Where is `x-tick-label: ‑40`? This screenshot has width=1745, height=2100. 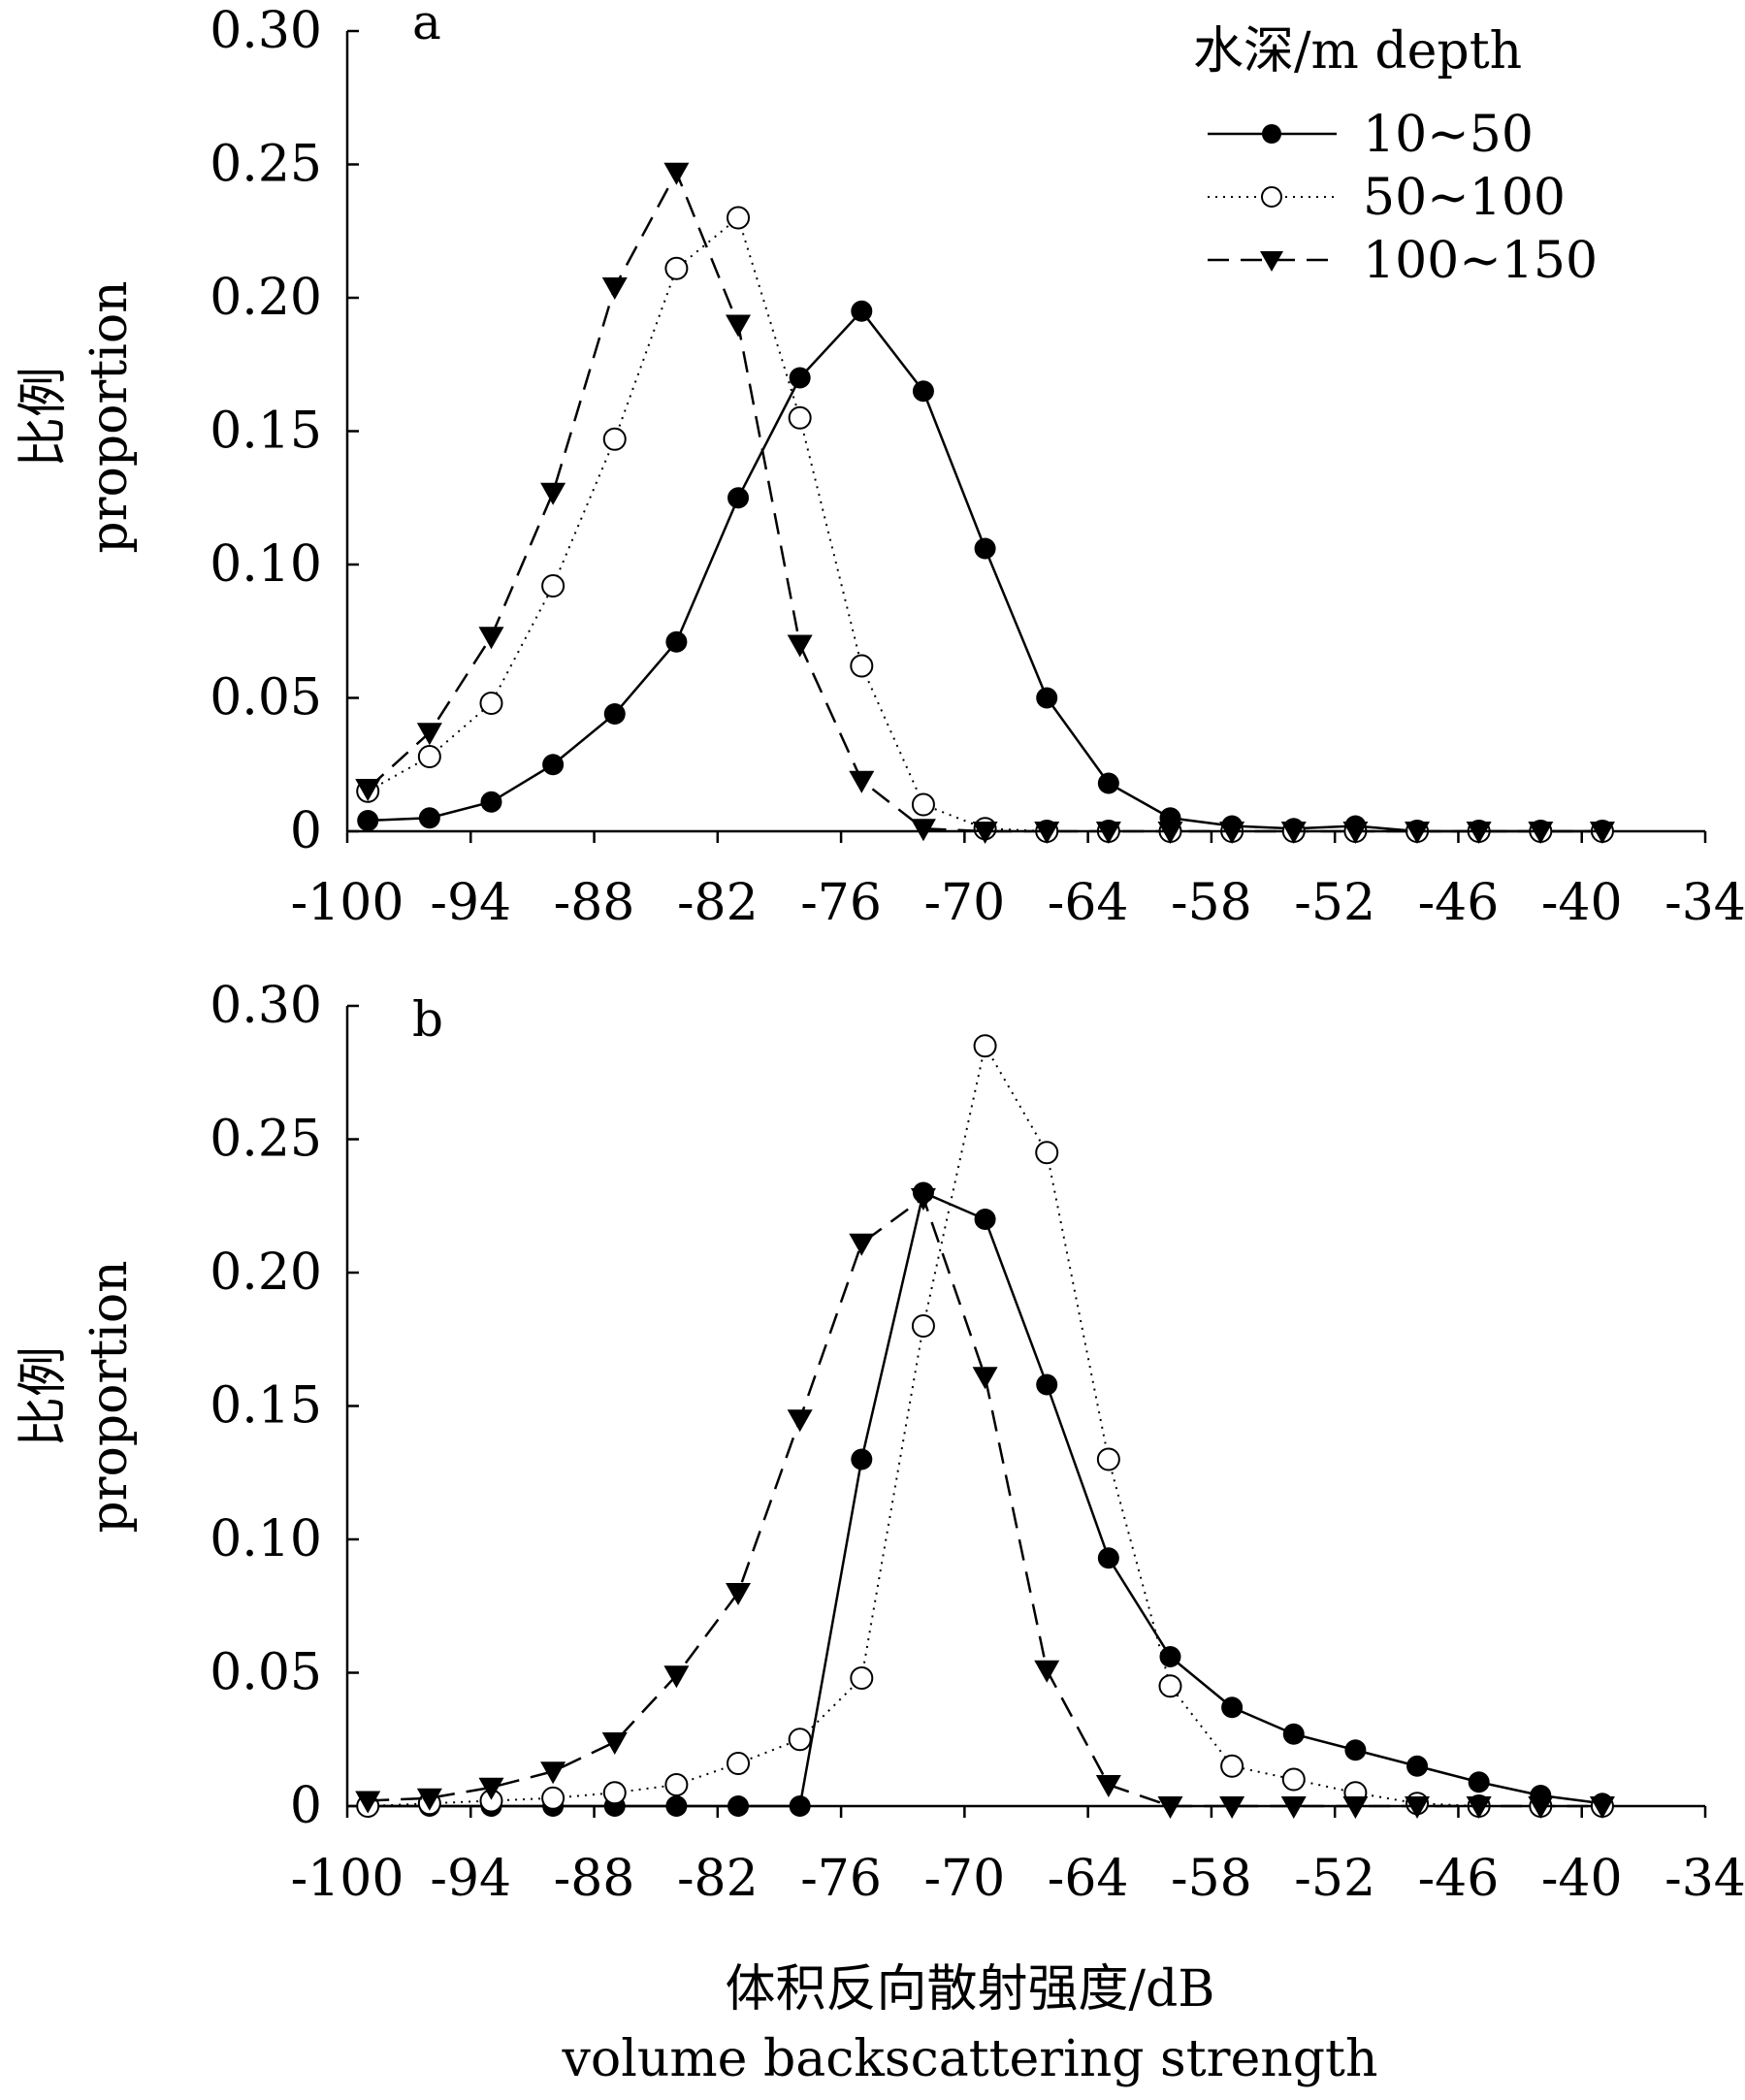 x-tick-label: ‑40 is located at coordinates (1582, 903).